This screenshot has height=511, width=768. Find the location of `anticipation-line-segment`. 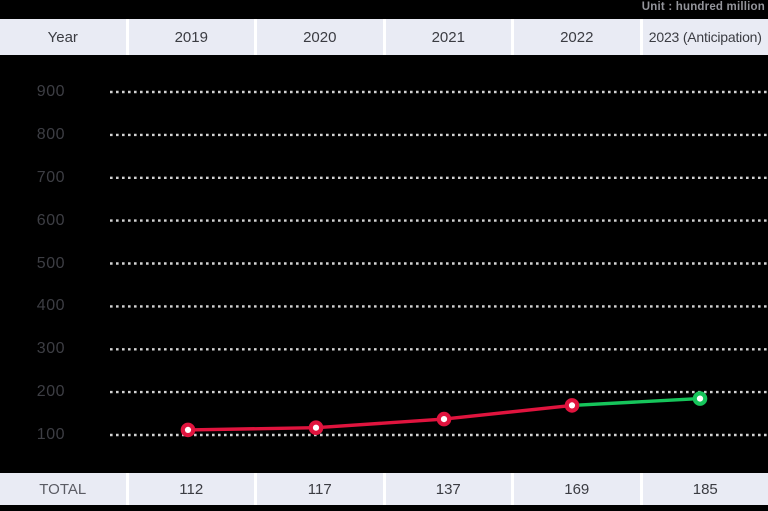

anticipation-line-segment is located at coordinates (636, 402).